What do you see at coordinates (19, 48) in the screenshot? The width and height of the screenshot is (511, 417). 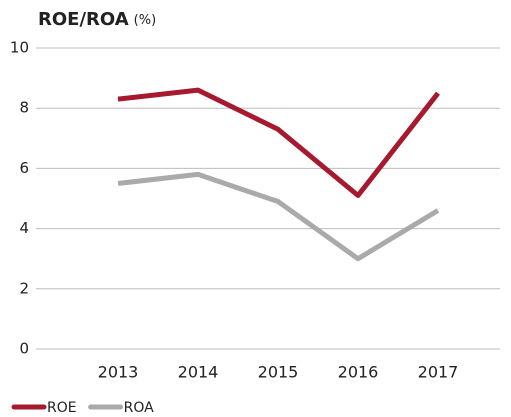 I see `y-tick-label: 10` at bounding box center [19, 48].